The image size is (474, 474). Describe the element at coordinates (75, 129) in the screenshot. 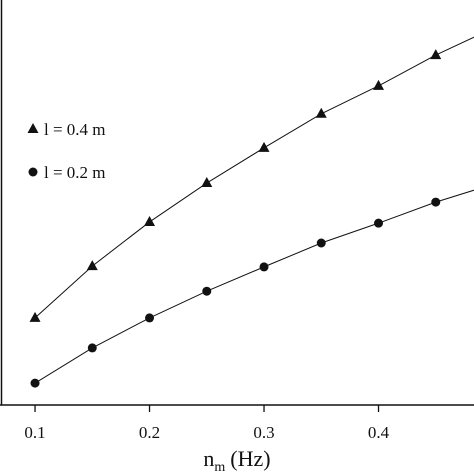

I see `legend-label: l = 0.4 m` at that location.